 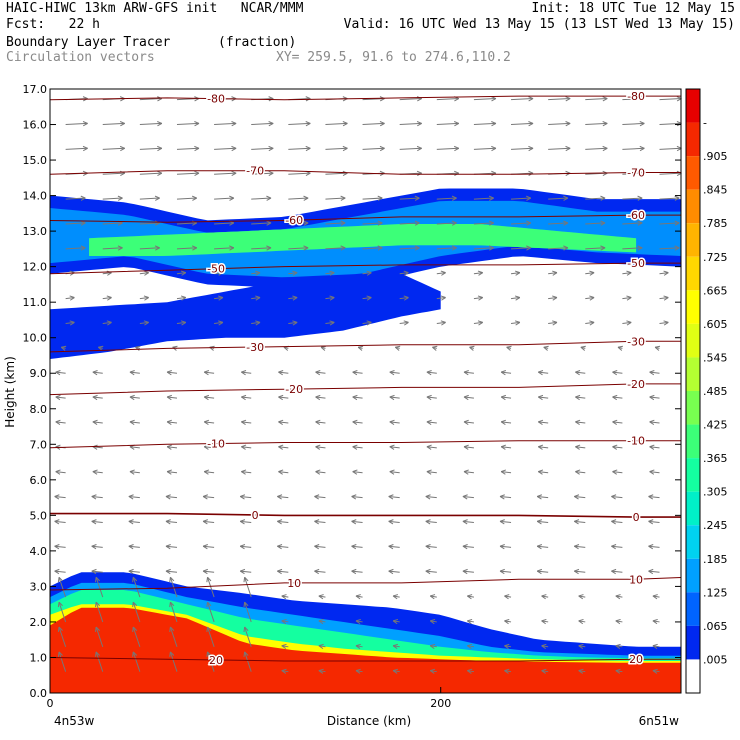 I want to click on y-tick-label: 8.0, so click(x=39, y=409).